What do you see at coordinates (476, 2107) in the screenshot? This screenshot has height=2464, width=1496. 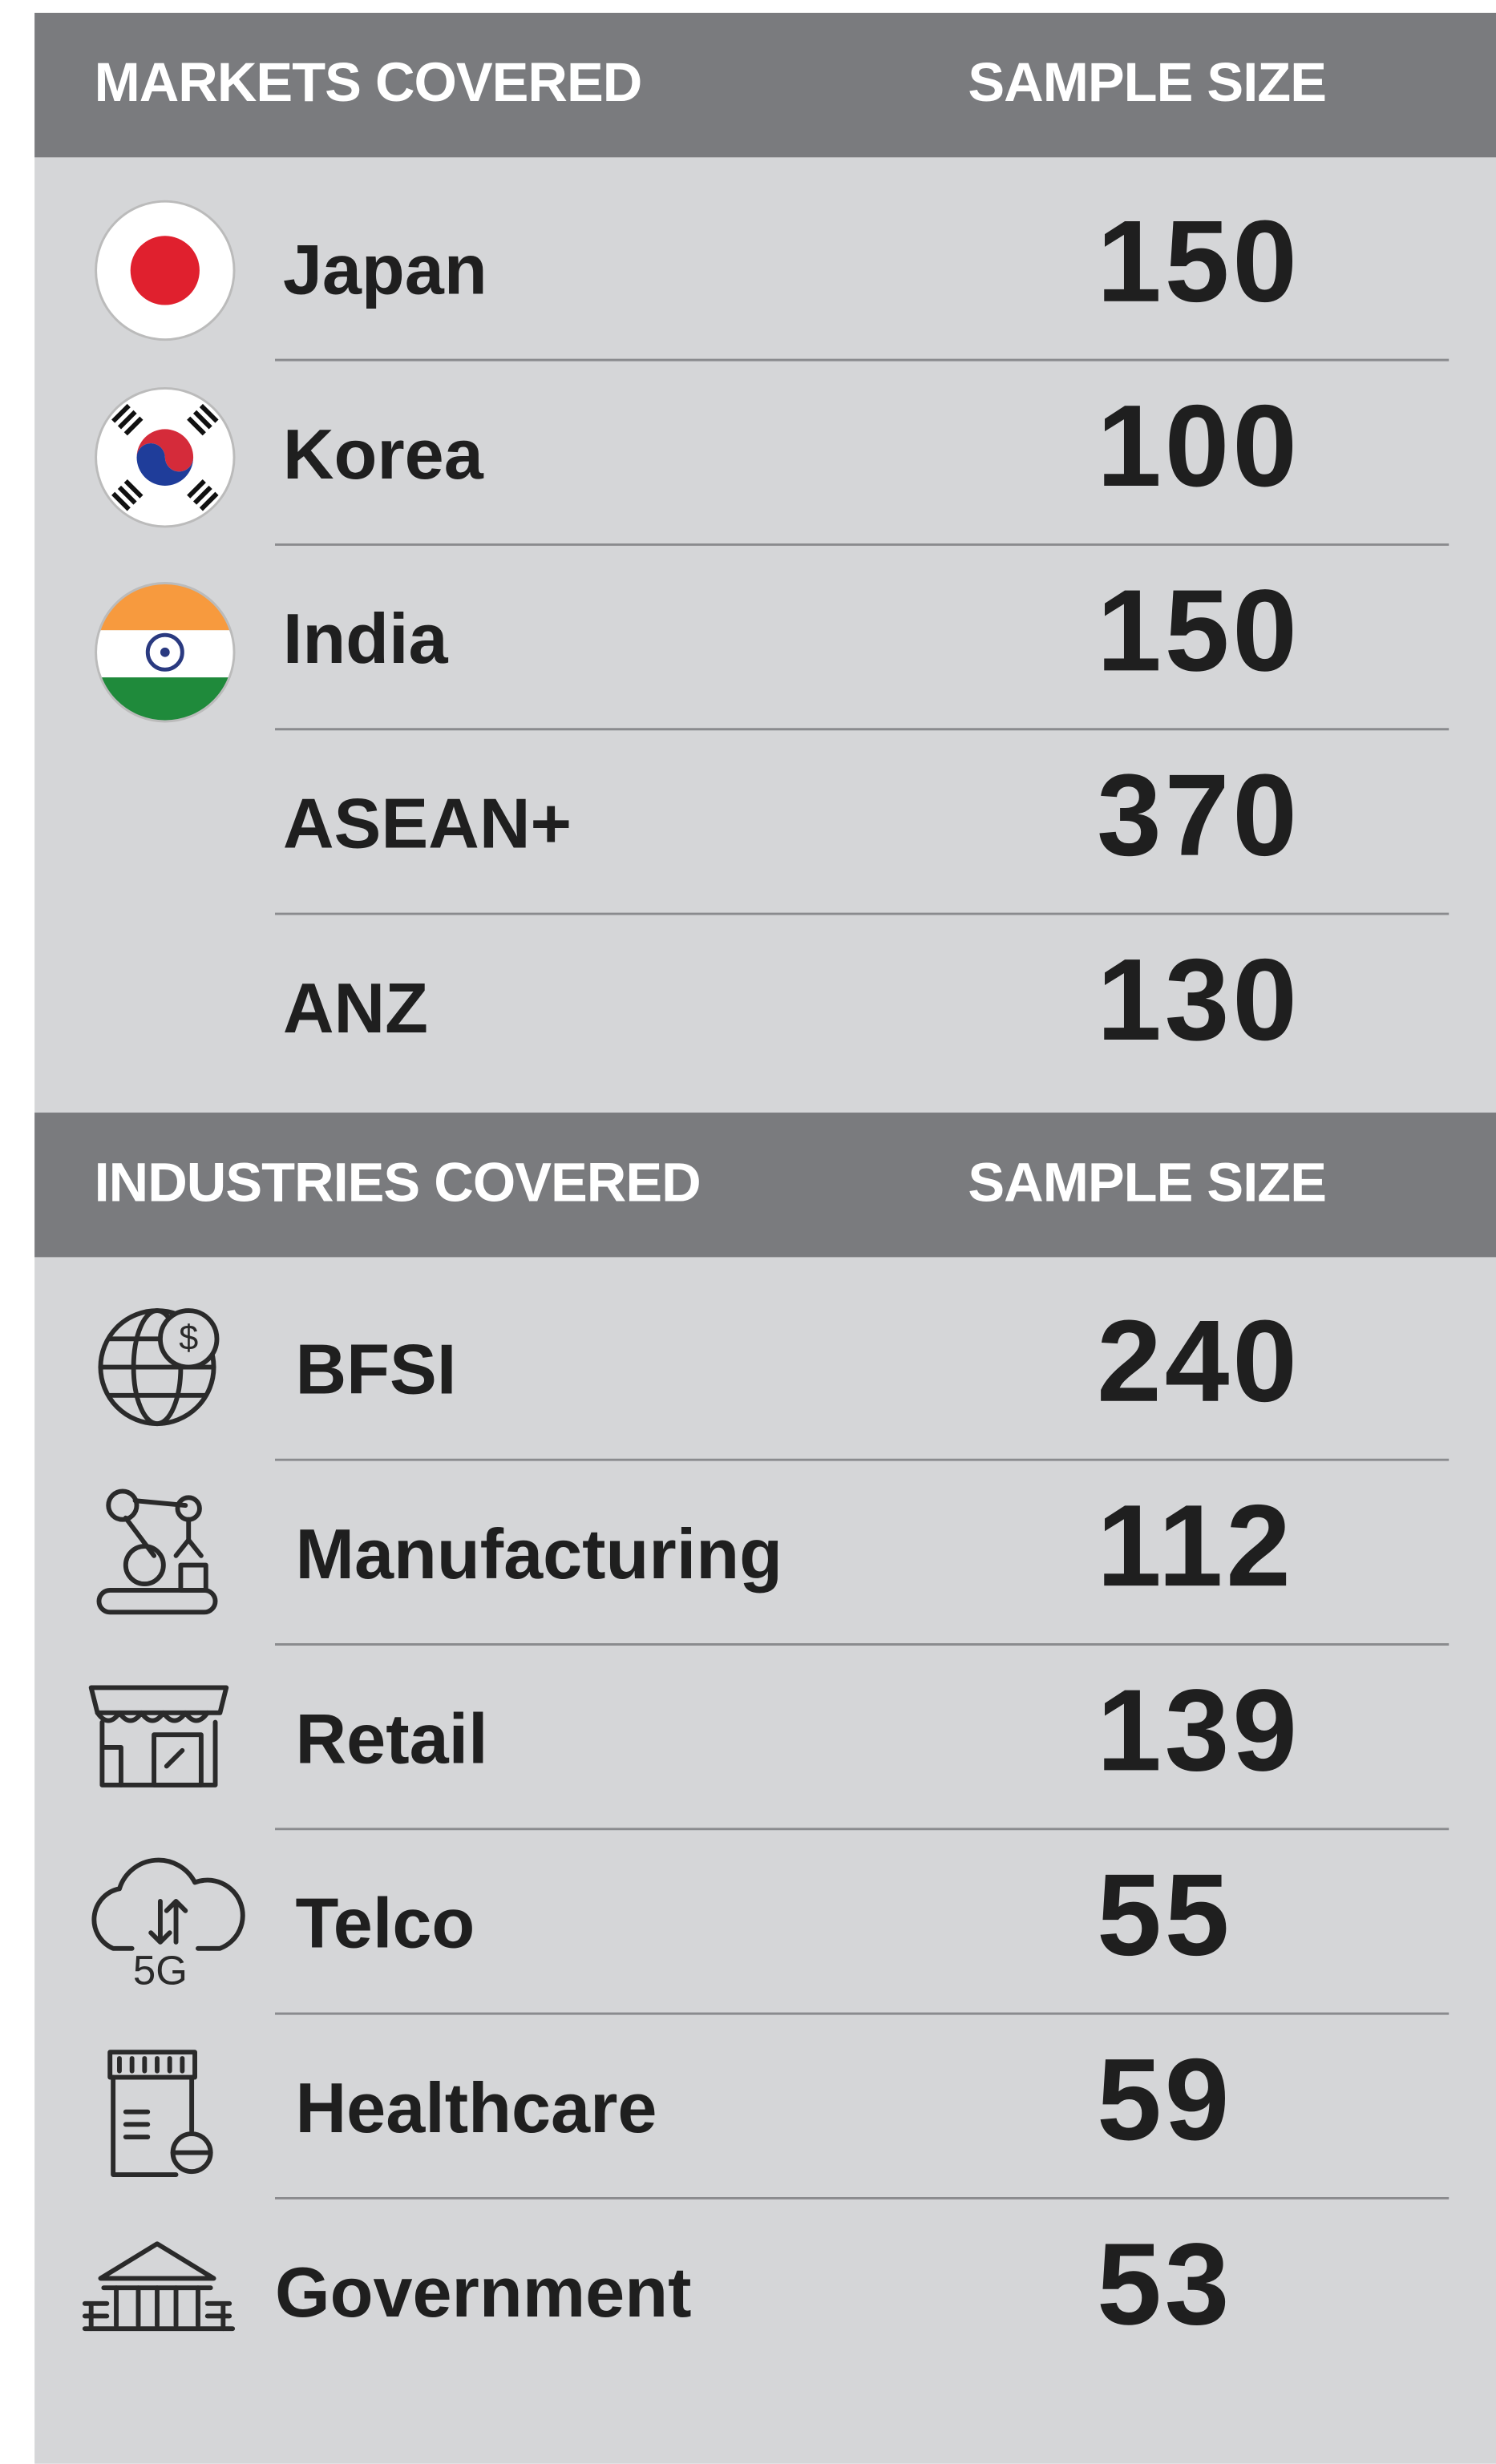 I see `row-label: Healthcare` at bounding box center [476, 2107].